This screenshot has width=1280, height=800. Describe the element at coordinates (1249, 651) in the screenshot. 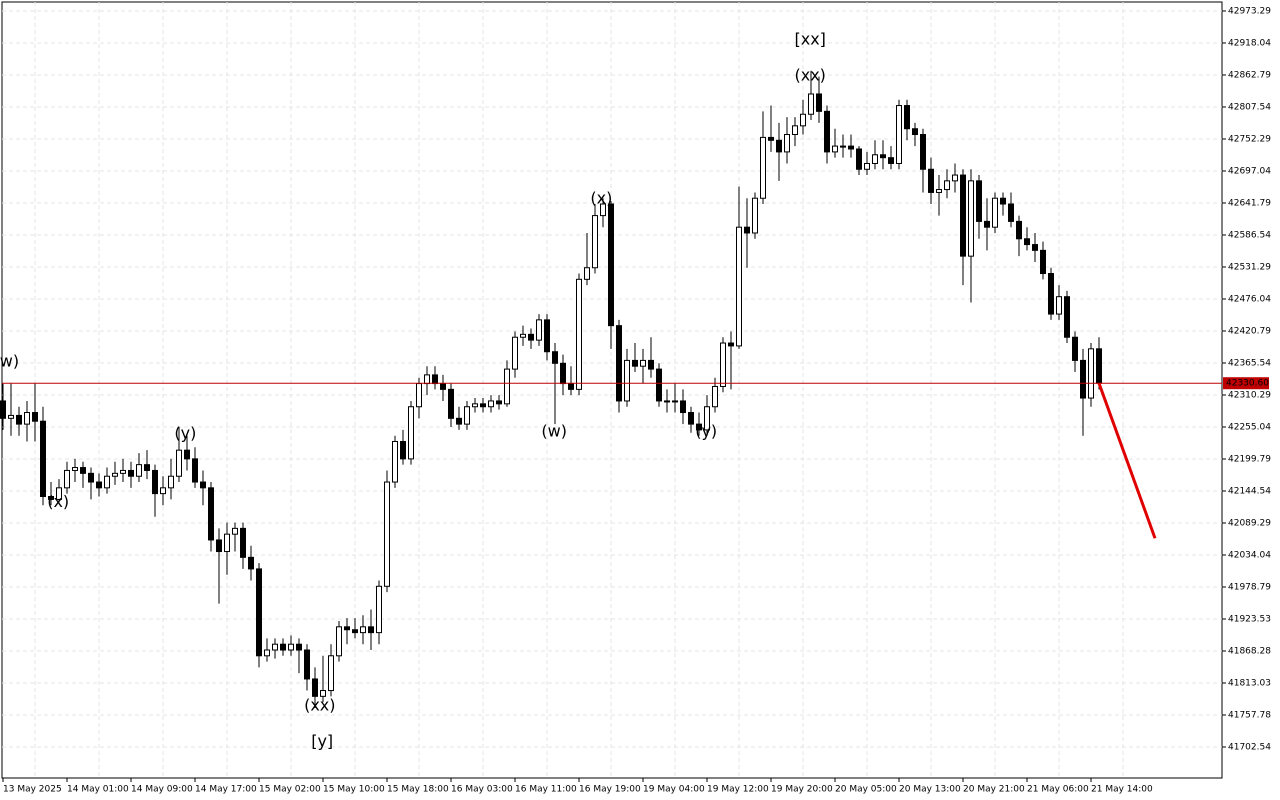

I see `y-tick-label: 41868.28` at that location.